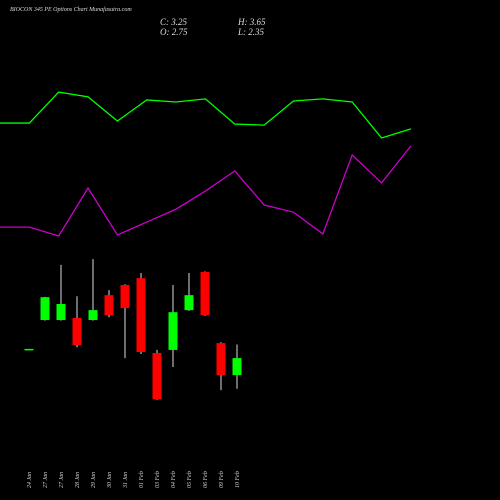 The width and height of the screenshot is (500, 500). Describe the element at coordinates (173, 479) in the screenshot. I see `x-tick-label: 04 Feb` at that location.